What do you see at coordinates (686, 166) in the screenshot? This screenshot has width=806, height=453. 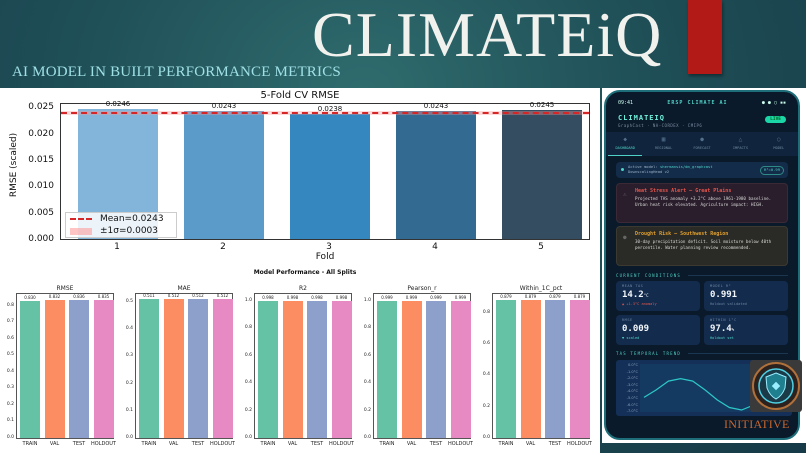 I see `model-name: shermansis/dm_graphcast` at bounding box center [686, 166].